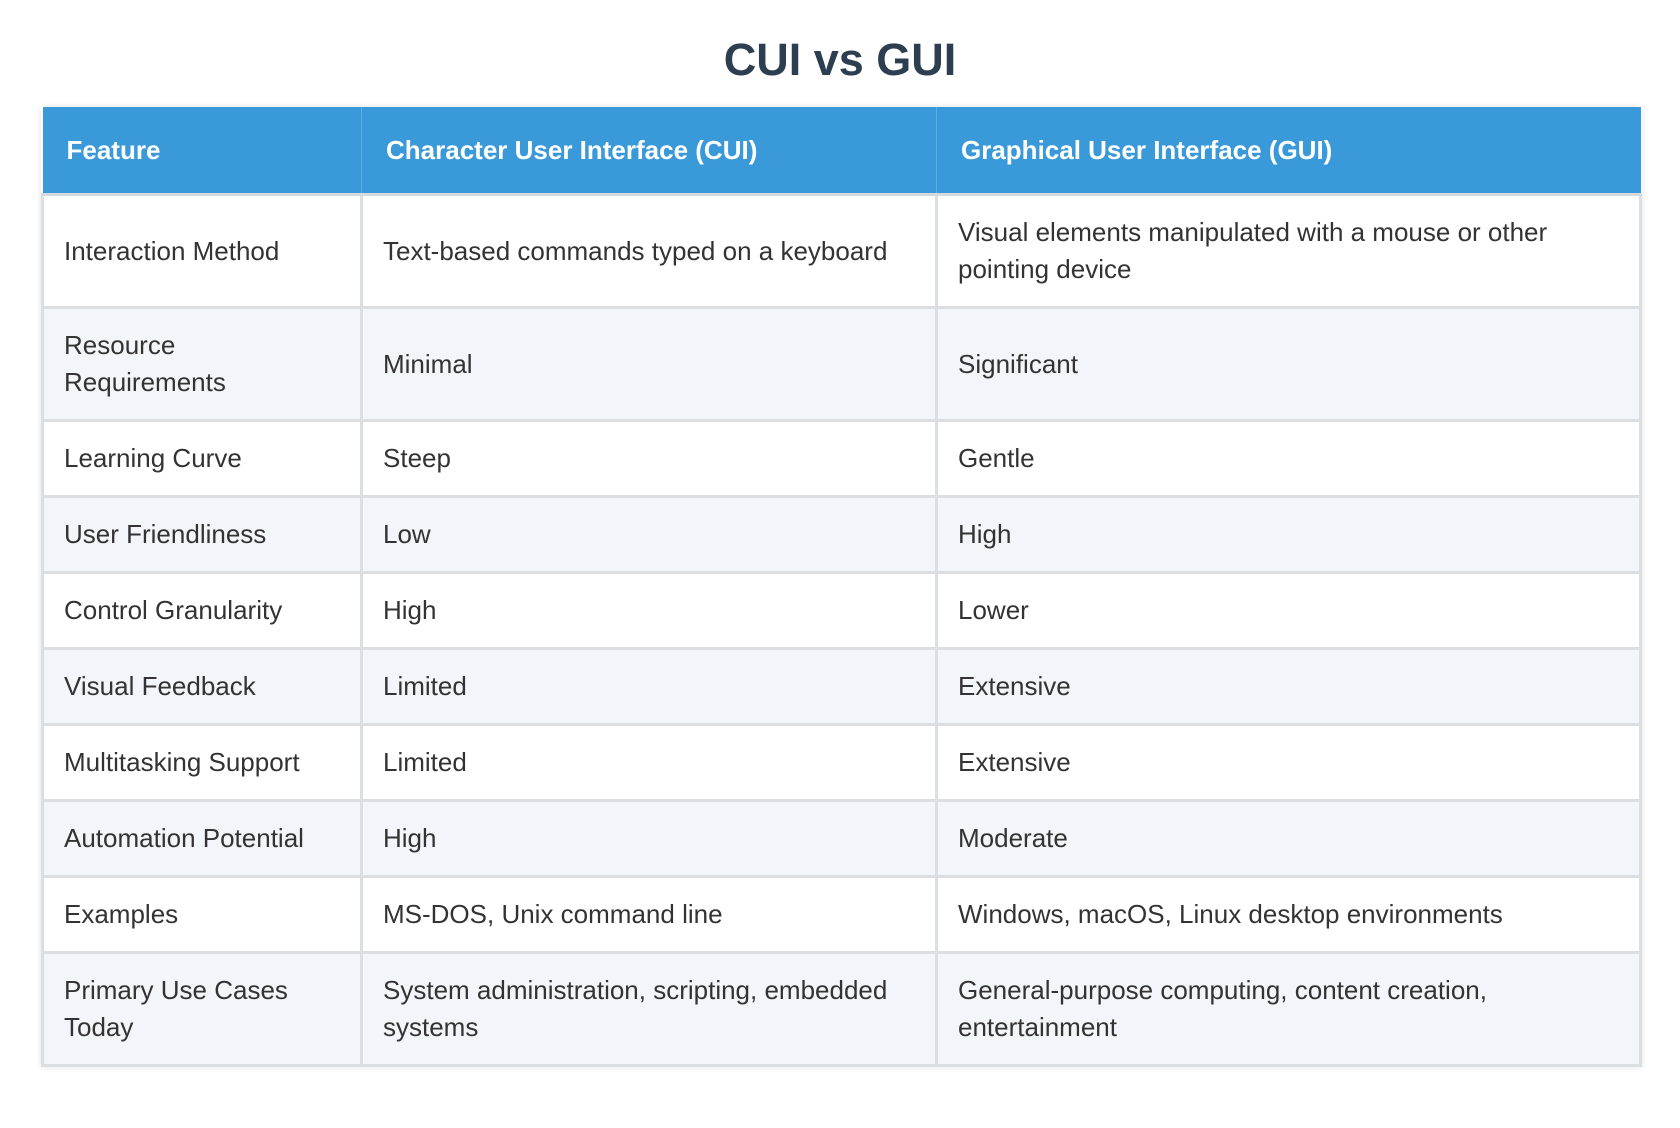 Image resolution: width=1680 pixels, height=1128 pixels. I want to click on feature-cell: Primary Use Cases Today, so click(202, 1009).